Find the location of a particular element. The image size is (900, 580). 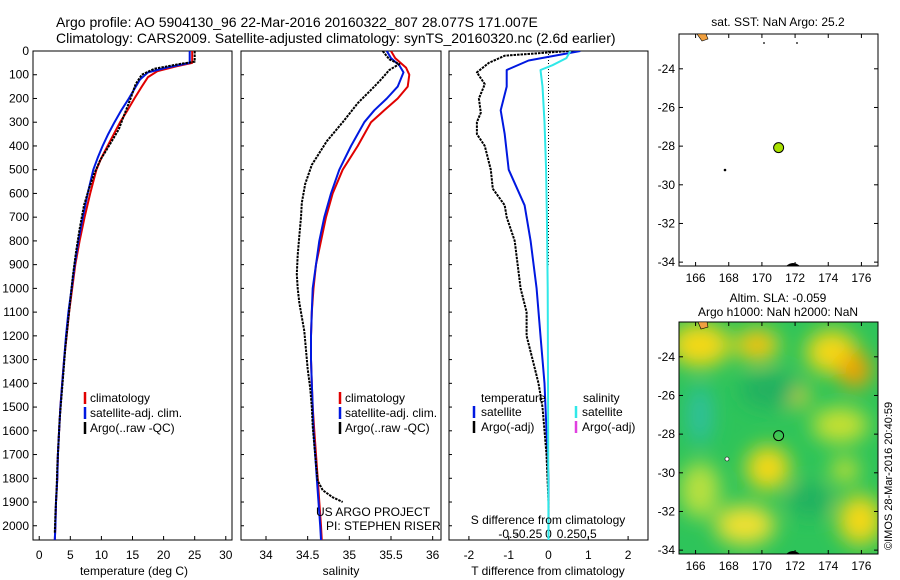

project-annotation: US ARGO PROJECT is located at coordinates (373, 512).